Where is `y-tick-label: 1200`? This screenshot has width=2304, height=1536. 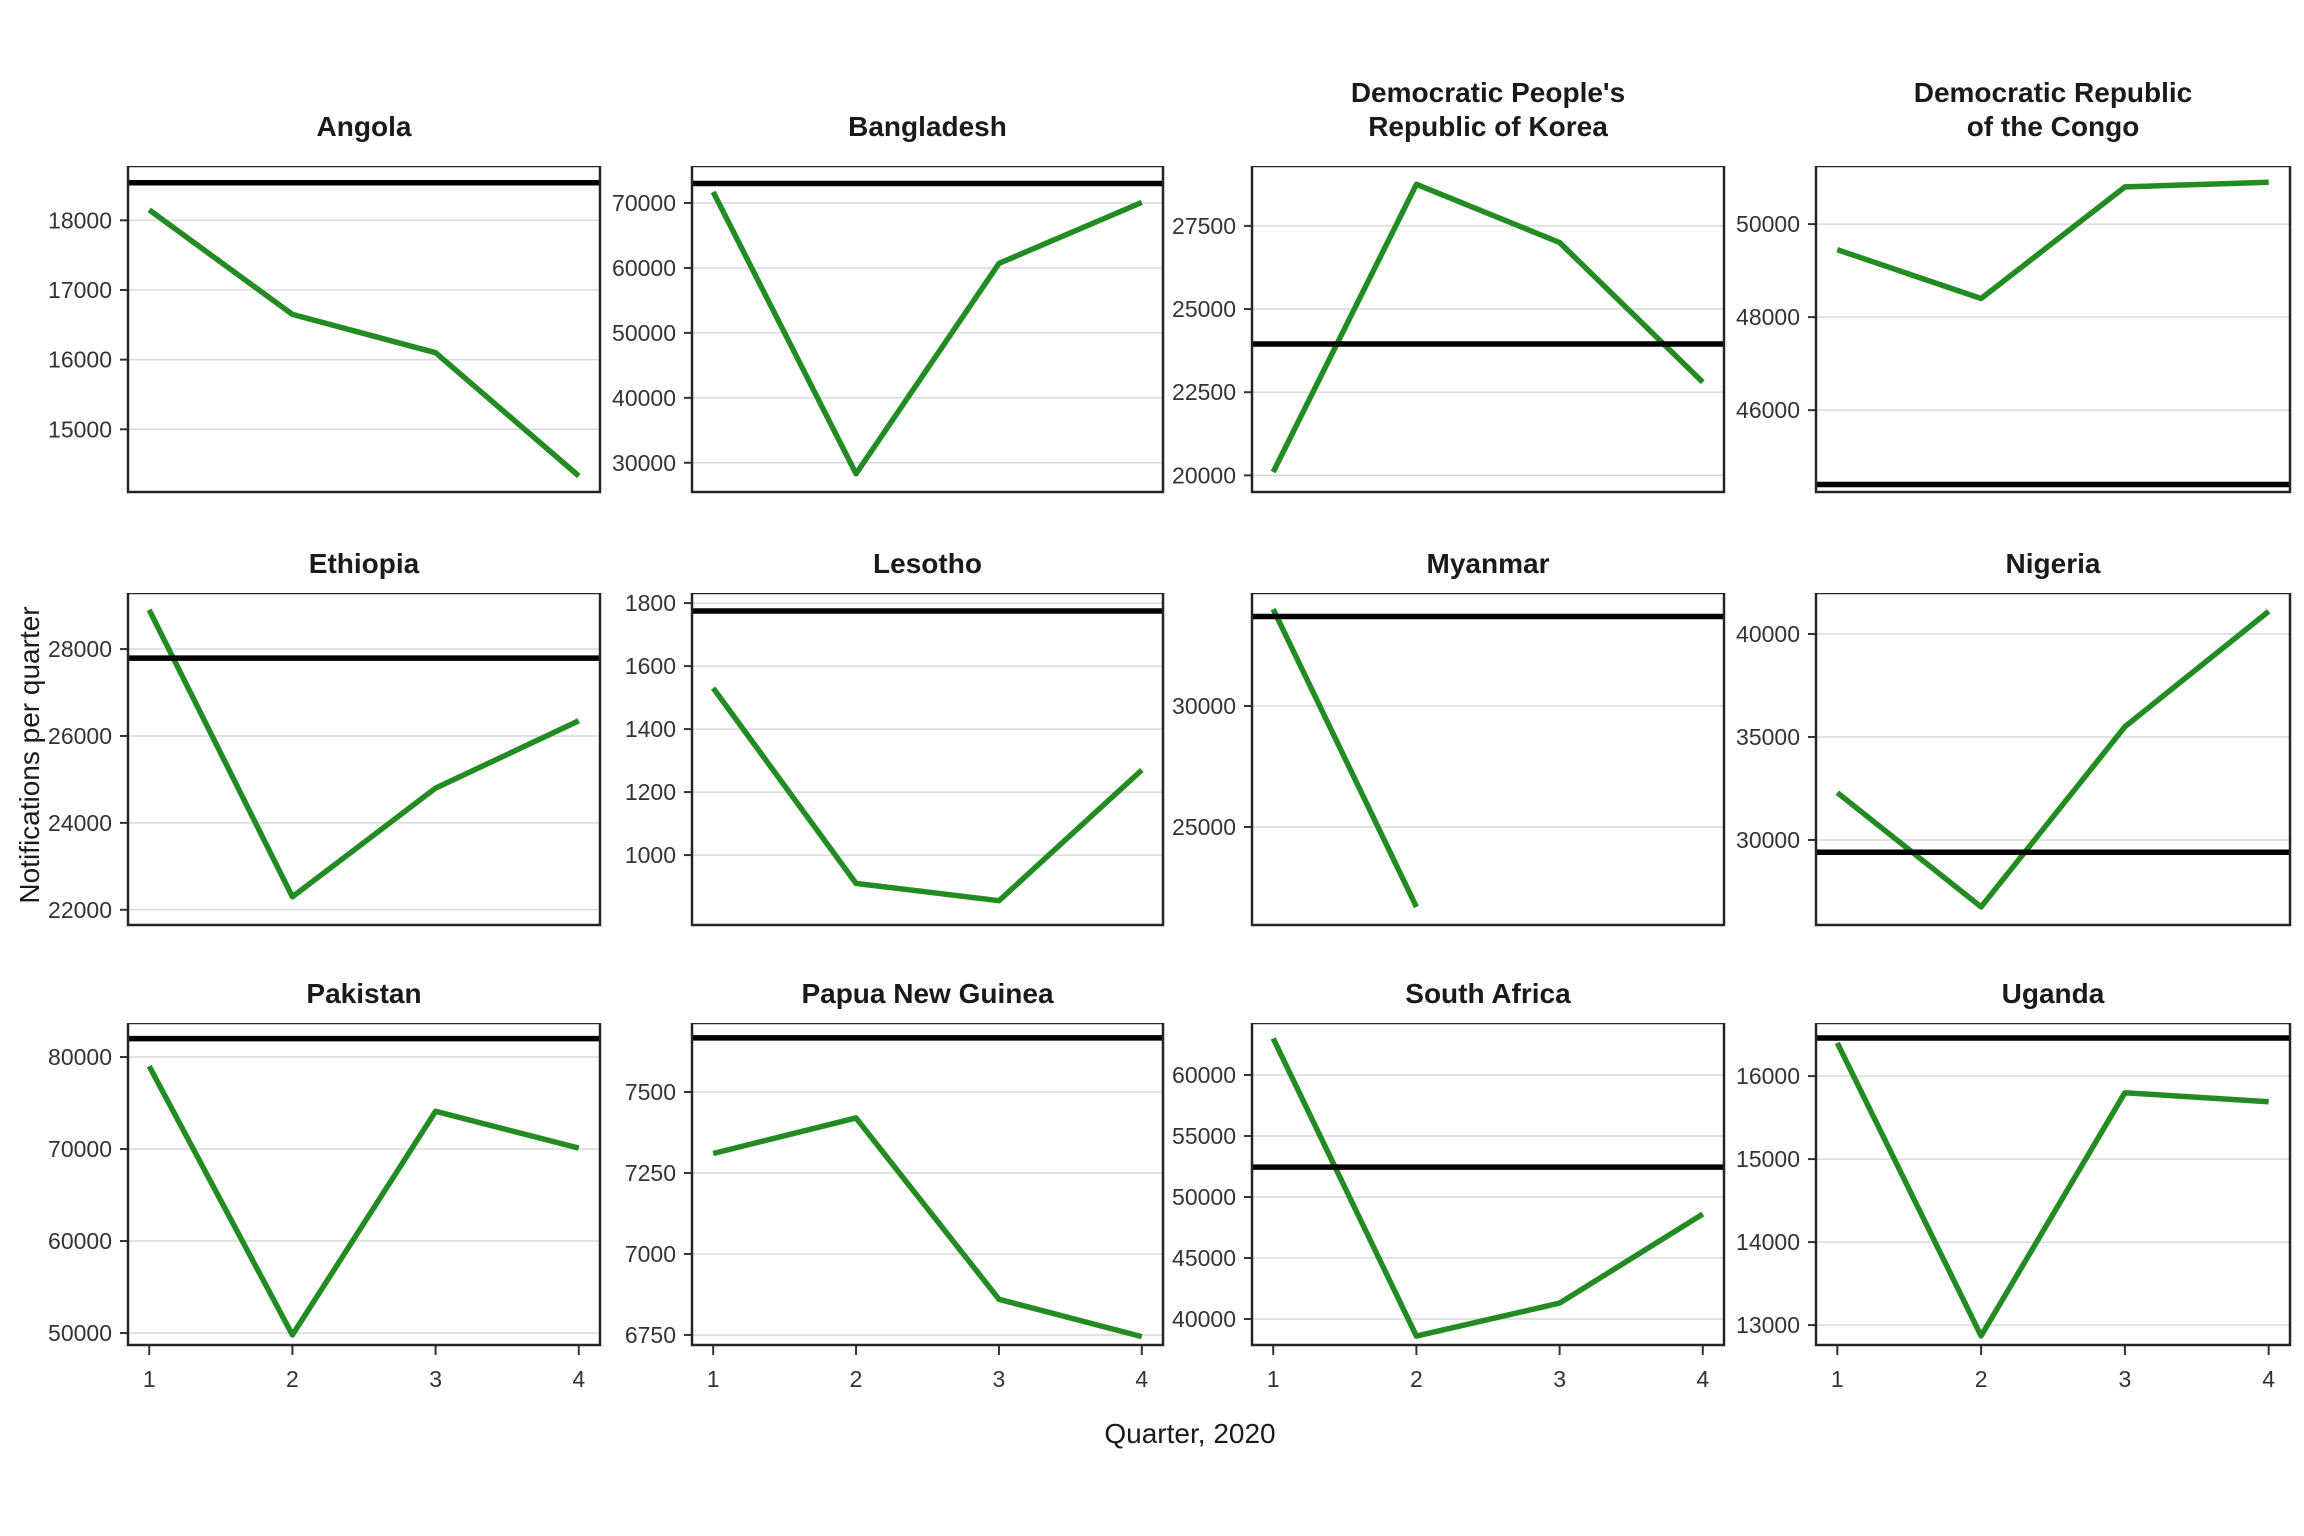
y-tick-label: 1200 is located at coordinates (650, 792).